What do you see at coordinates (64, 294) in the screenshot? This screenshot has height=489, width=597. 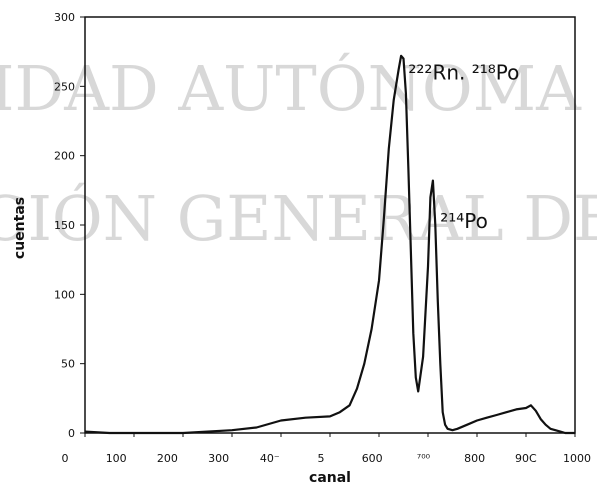 I see `y-tick-label: 100` at bounding box center [64, 294].